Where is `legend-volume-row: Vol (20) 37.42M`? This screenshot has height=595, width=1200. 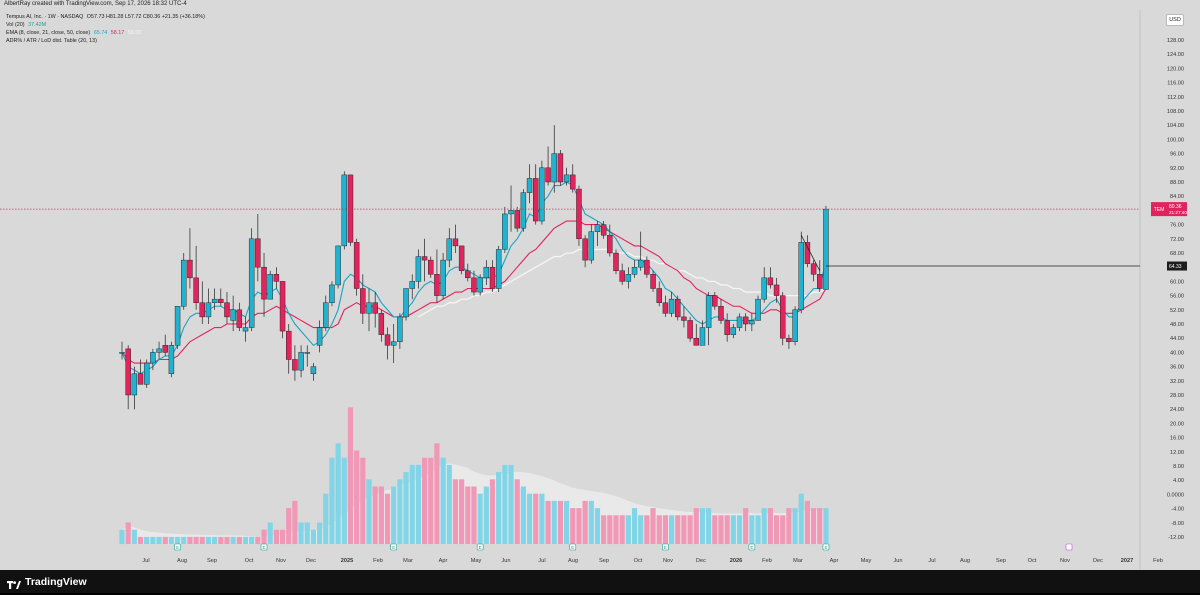 legend-volume-row: Vol (20) 37.42M is located at coordinates (105, 25).